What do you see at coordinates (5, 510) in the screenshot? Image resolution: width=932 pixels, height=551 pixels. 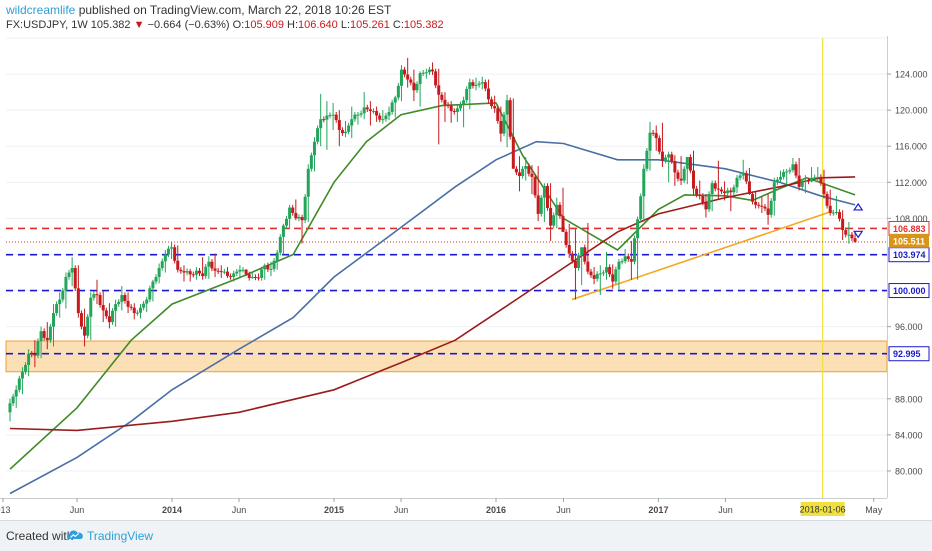 I see `time-tick-label: 013` at bounding box center [5, 510].